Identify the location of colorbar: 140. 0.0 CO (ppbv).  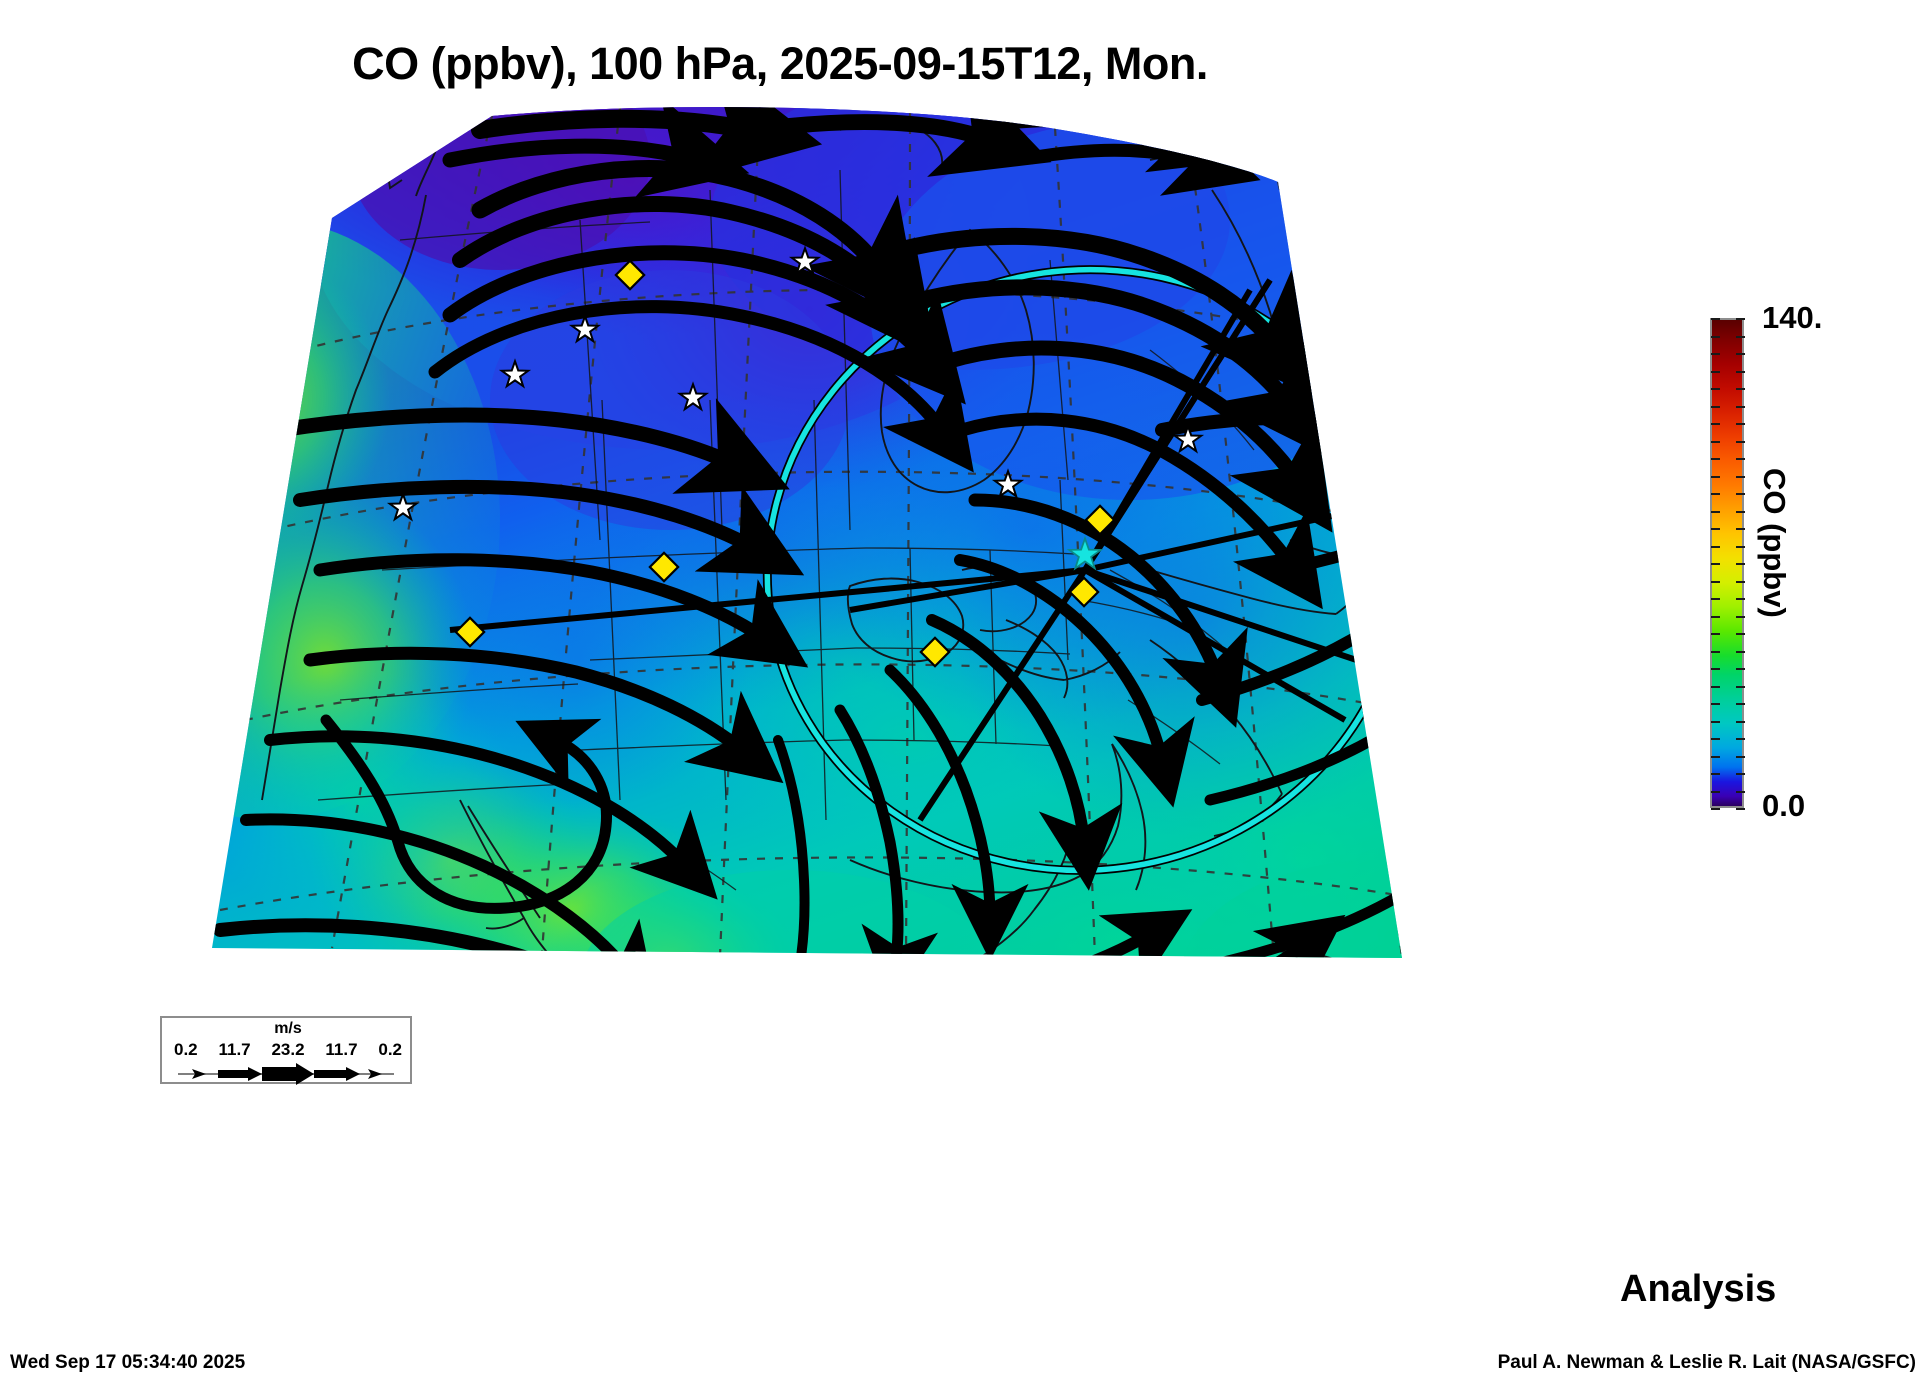
(1813, 561).